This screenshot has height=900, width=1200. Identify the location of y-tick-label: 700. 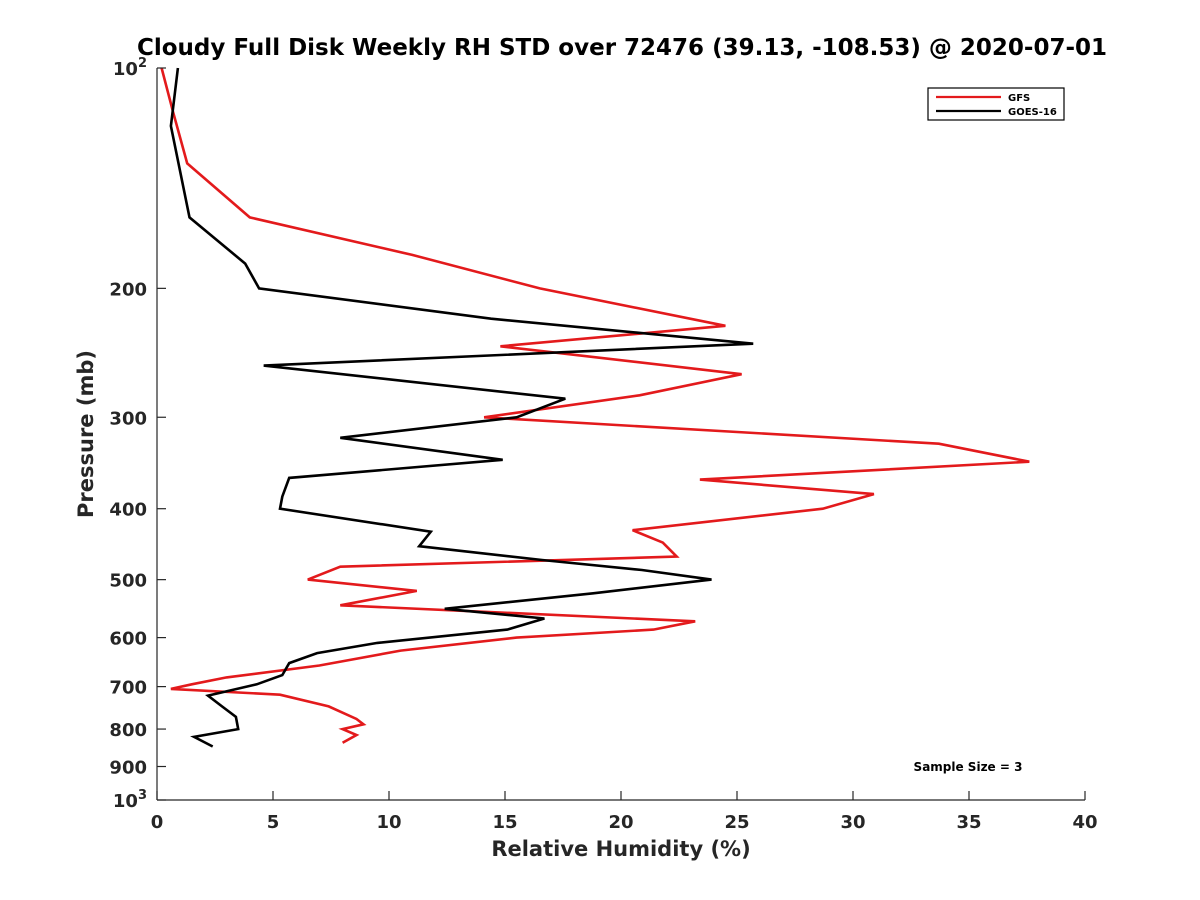
(128, 688).